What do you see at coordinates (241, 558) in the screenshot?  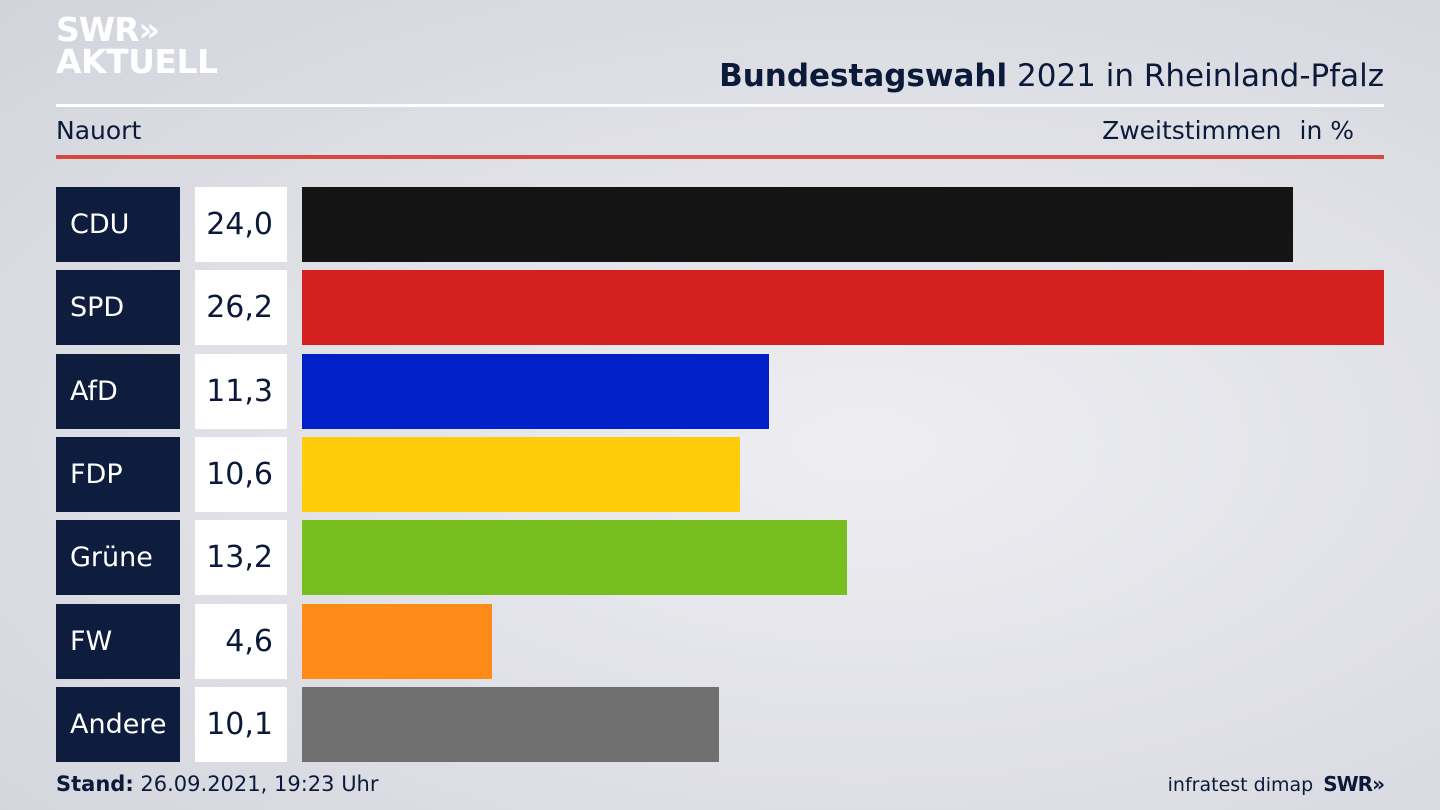 I see `value-label: 13,2` at bounding box center [241, 558].